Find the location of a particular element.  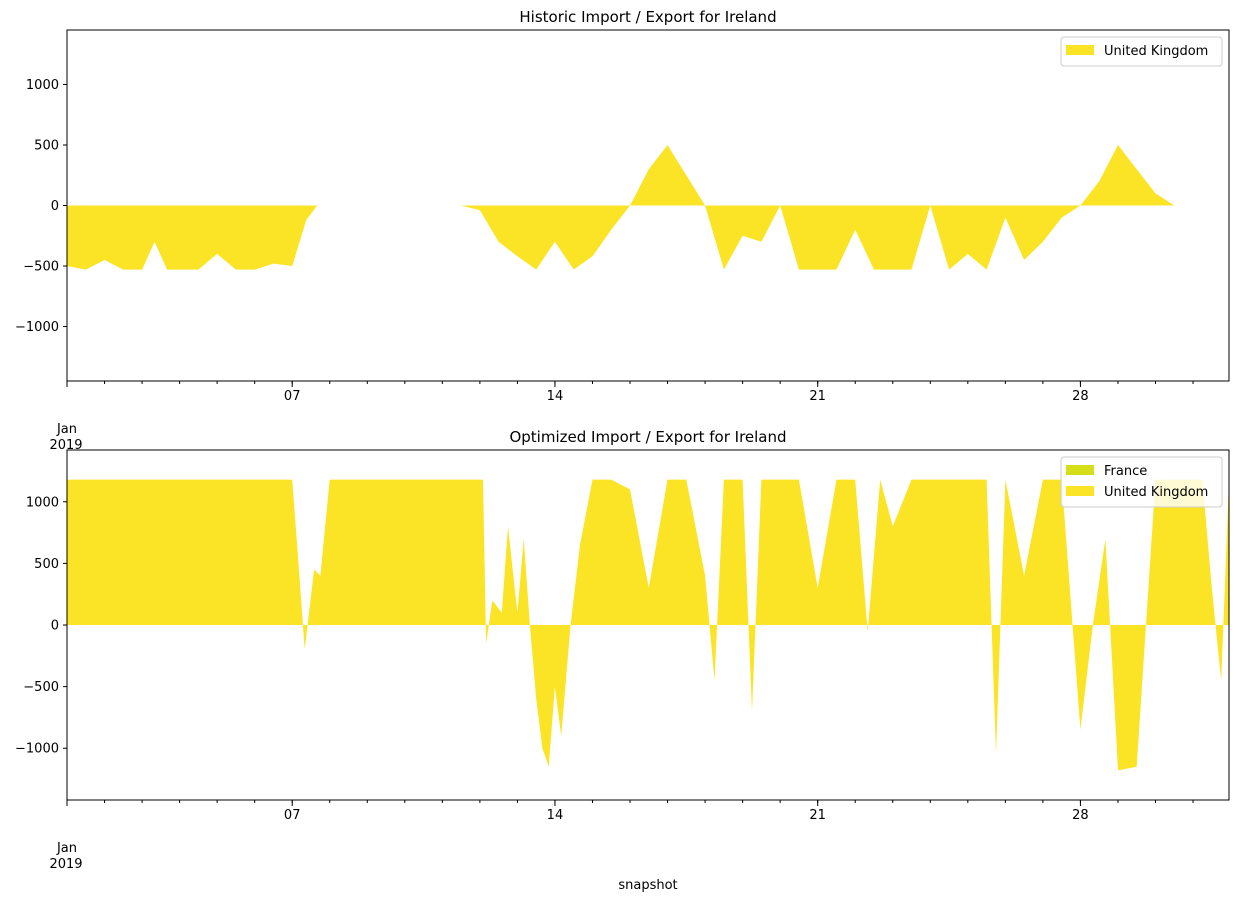

legend: United Kingdom is located at coordinates (1141, 51).